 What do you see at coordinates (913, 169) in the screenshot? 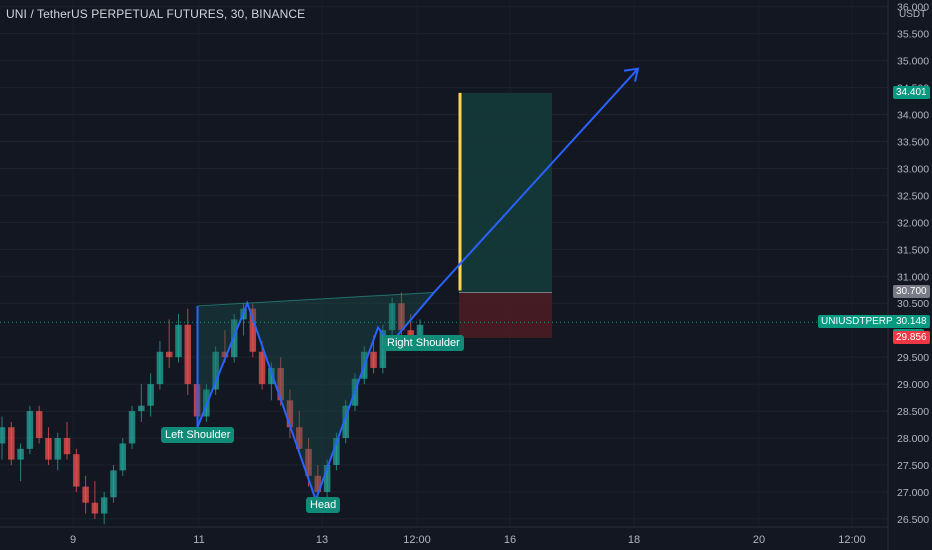
I see `y-tick-label: 33.000` at bounding box center [913, 169].